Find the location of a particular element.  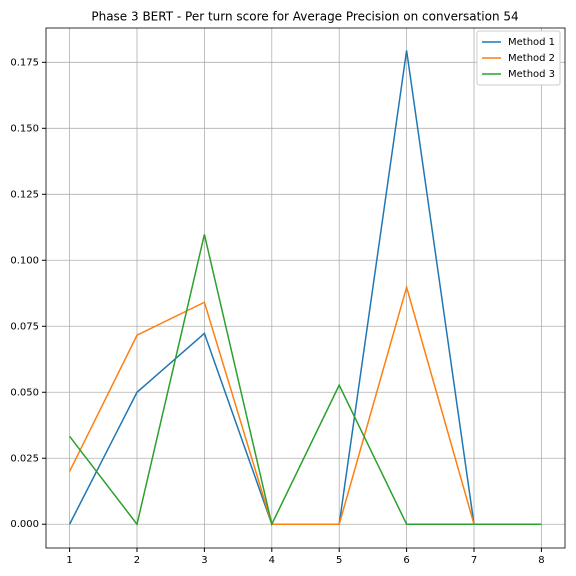

legend-label: Method 2 is located at coordinates (531, 58).